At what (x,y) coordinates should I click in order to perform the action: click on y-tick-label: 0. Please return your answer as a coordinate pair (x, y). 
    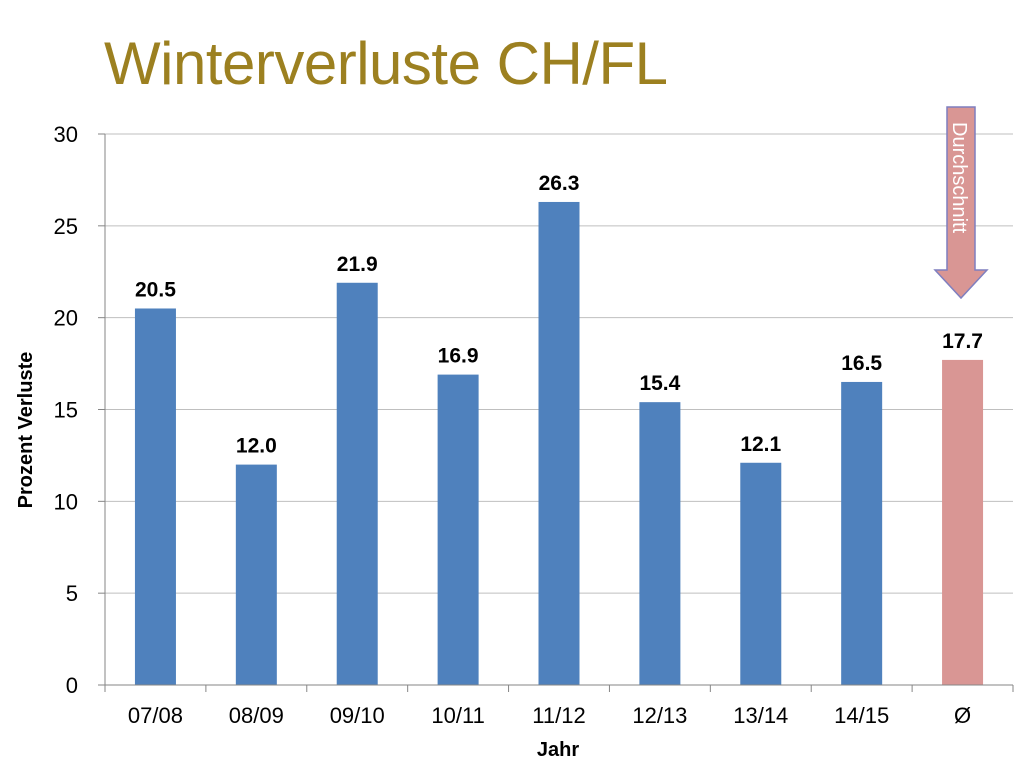
    Looking at the image, I should click on (72, 685).